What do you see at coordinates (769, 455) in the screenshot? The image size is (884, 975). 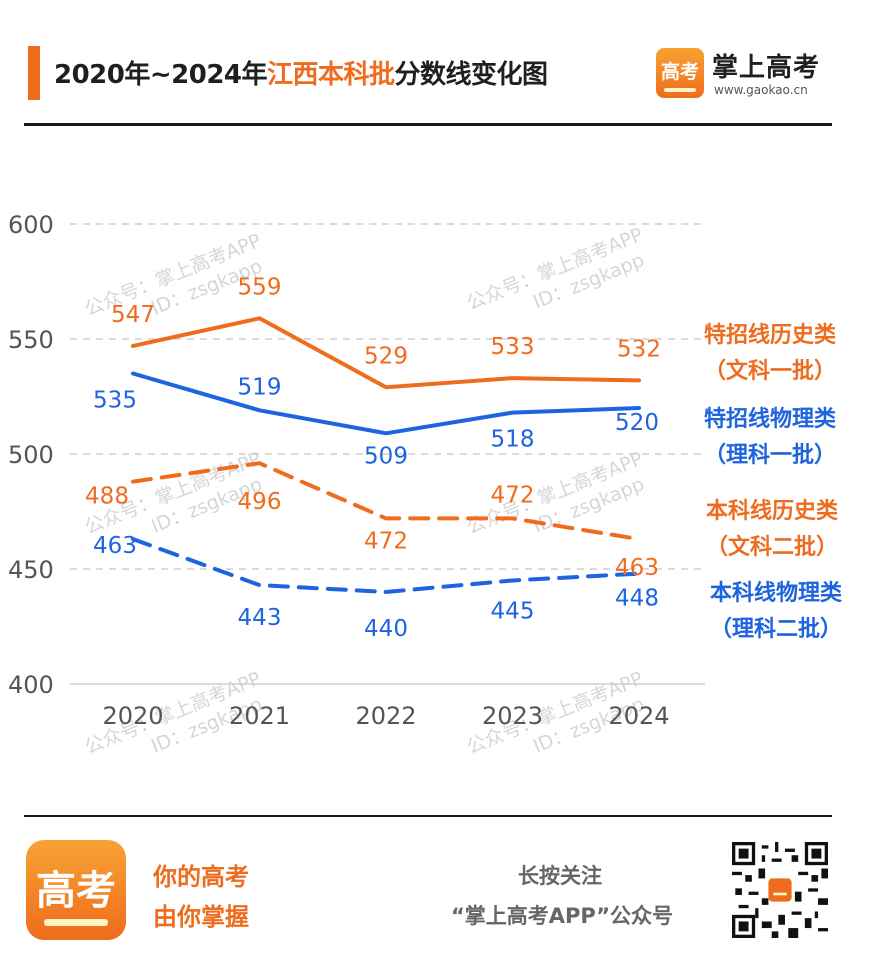 I see `legend-sublabel: （理科一批）` at bounding box center [769, 455].